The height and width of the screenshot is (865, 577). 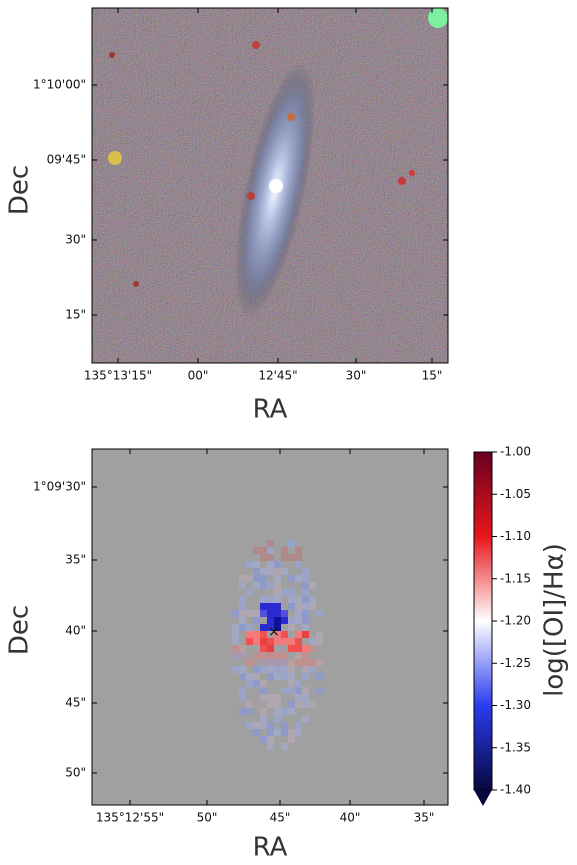 I want to click on colorbar-tick-label: -1.15, so click(x=515, y=578).